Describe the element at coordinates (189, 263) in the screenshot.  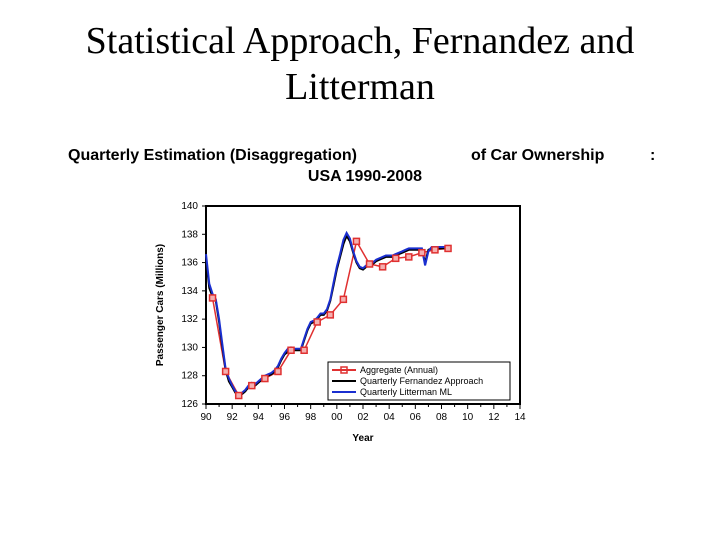
I see `y-tick-label: 136` at that location.